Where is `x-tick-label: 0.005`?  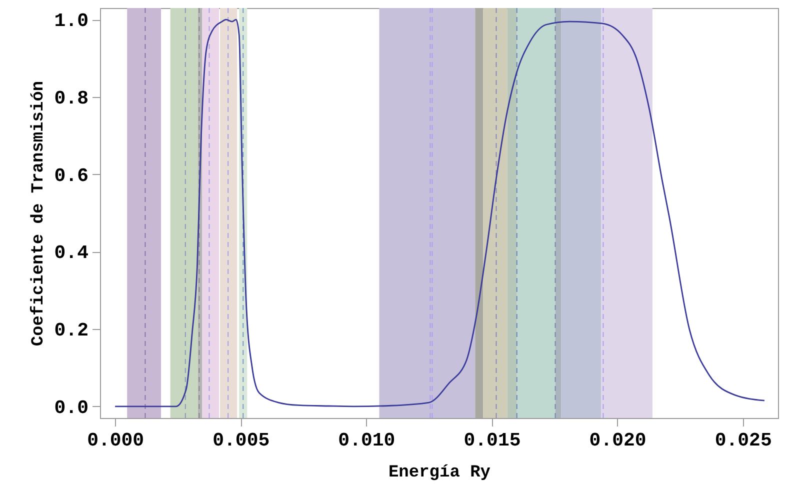 x-tick-label: 0.005 is located at coordinates (241, 441).